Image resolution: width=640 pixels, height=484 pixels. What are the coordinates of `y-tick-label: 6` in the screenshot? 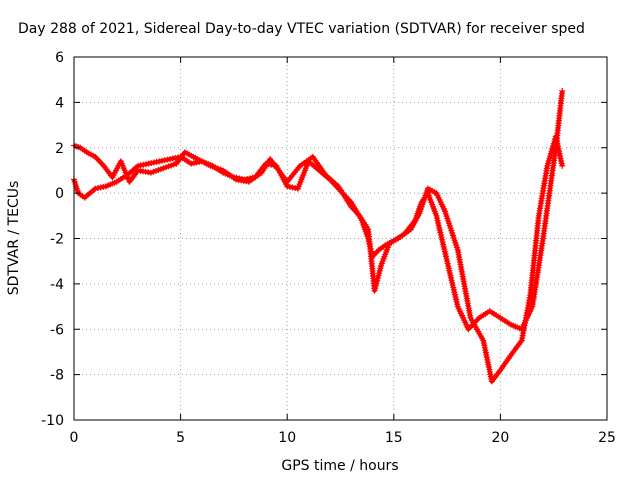 It's located at (59, 58).